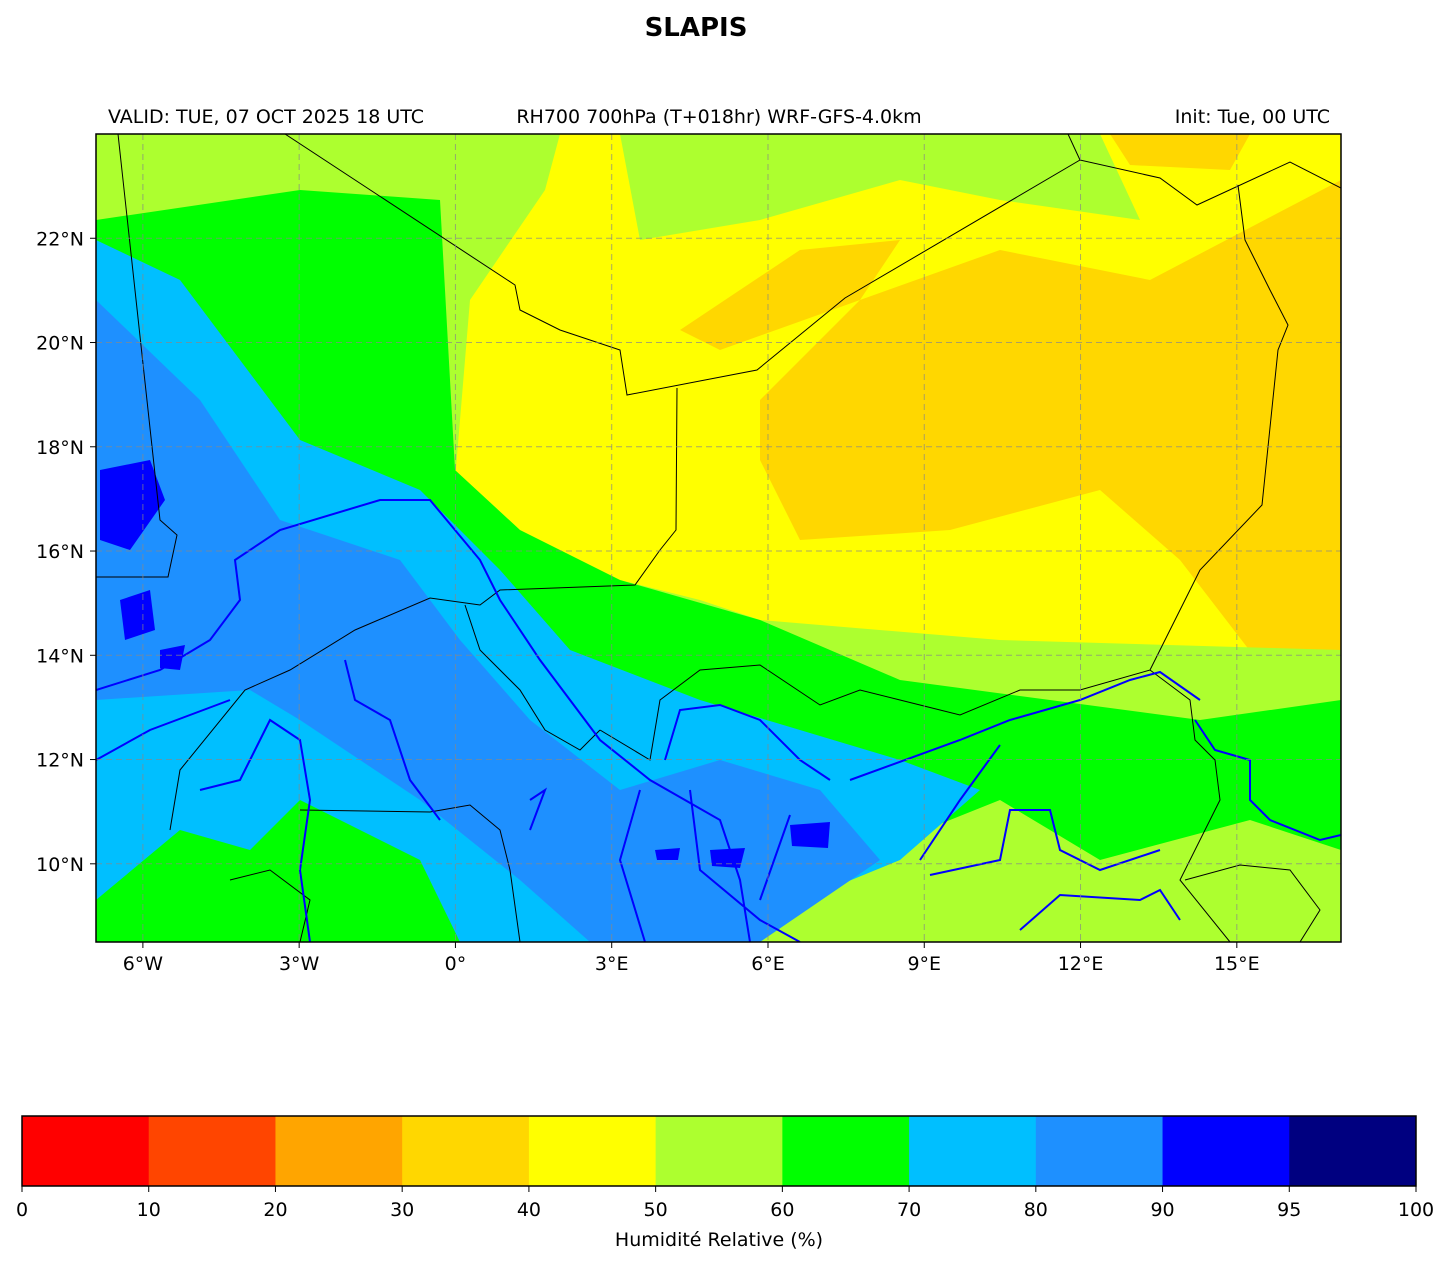 This screenshot has height=1264, width=1451. Describe the element at coordinates (60, 656) in the screenshot. I see `y-tick-label: 14°N` at that location.